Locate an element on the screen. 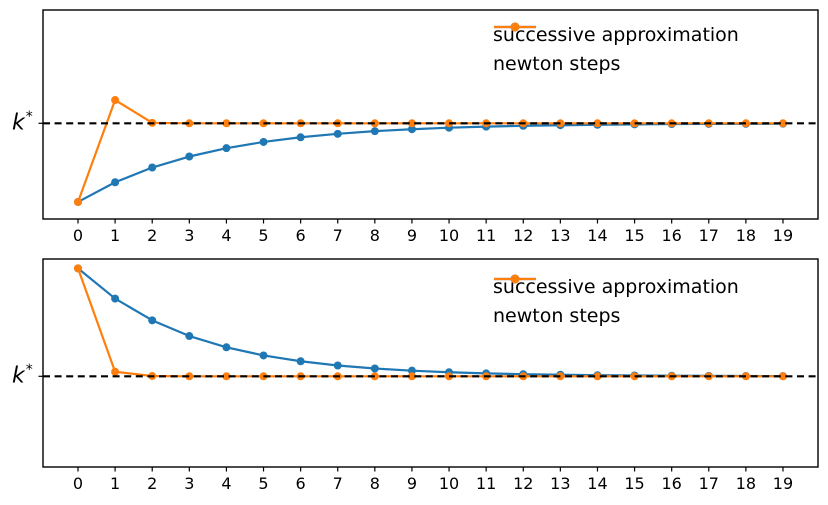  legend-bottom: successive approximation newton steps is located at coordinates (616, 302).